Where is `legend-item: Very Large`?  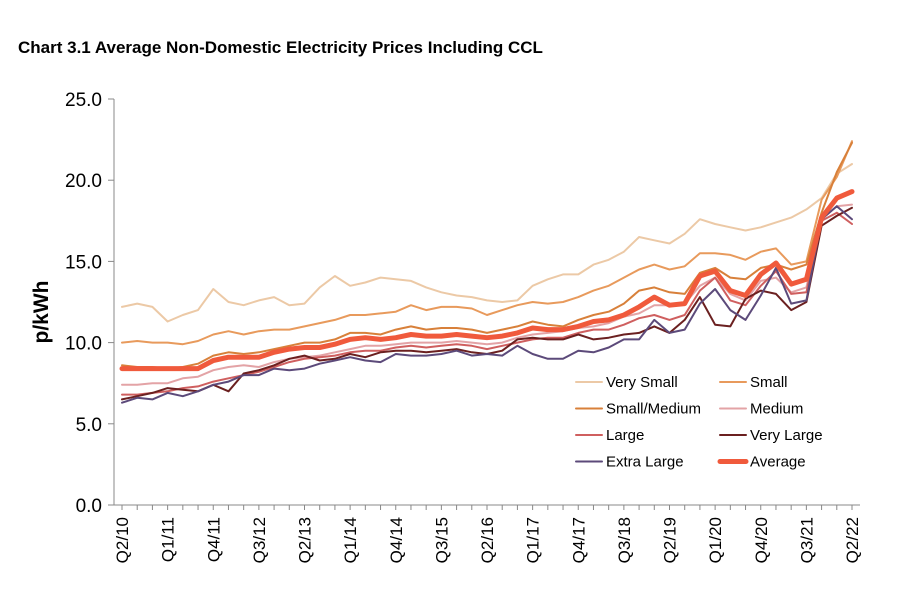 legend-item: Very Large is located at coordinates (771, 435).